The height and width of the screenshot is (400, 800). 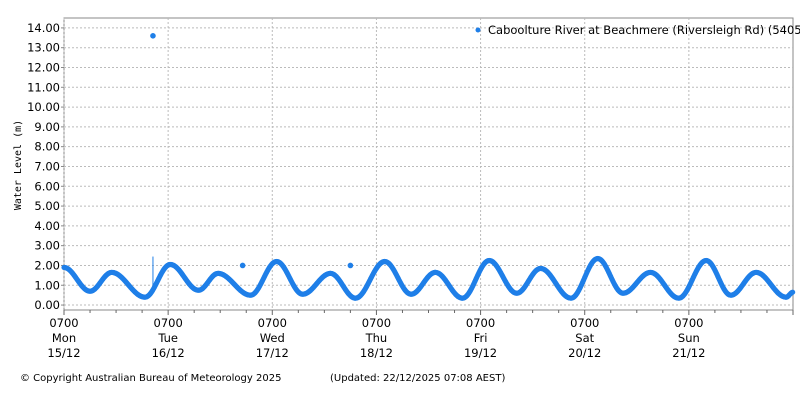 I want to click on x-tick-label-day: Fri, so click(x=481, y=338).